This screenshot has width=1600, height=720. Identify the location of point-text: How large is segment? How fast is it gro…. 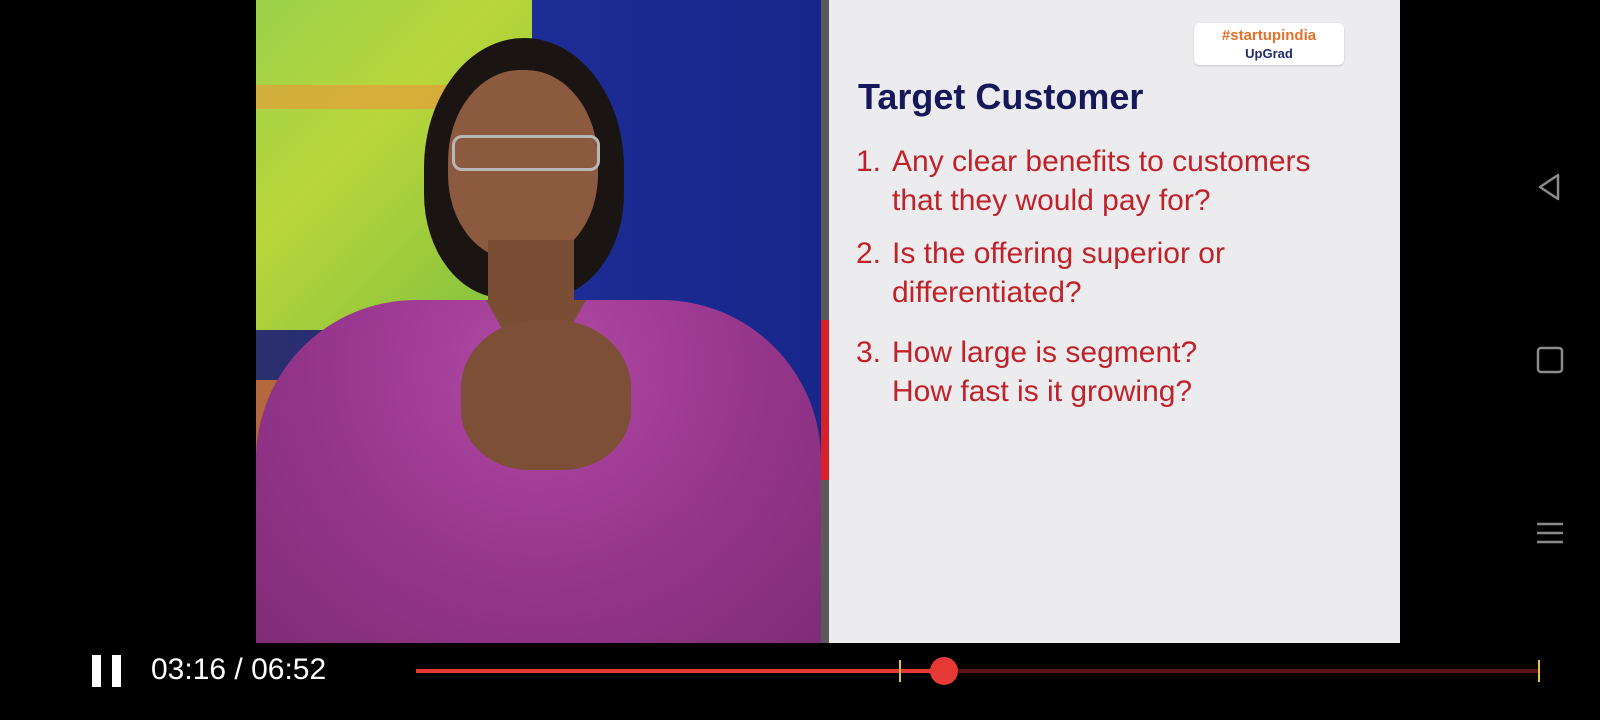
(1132, 372).